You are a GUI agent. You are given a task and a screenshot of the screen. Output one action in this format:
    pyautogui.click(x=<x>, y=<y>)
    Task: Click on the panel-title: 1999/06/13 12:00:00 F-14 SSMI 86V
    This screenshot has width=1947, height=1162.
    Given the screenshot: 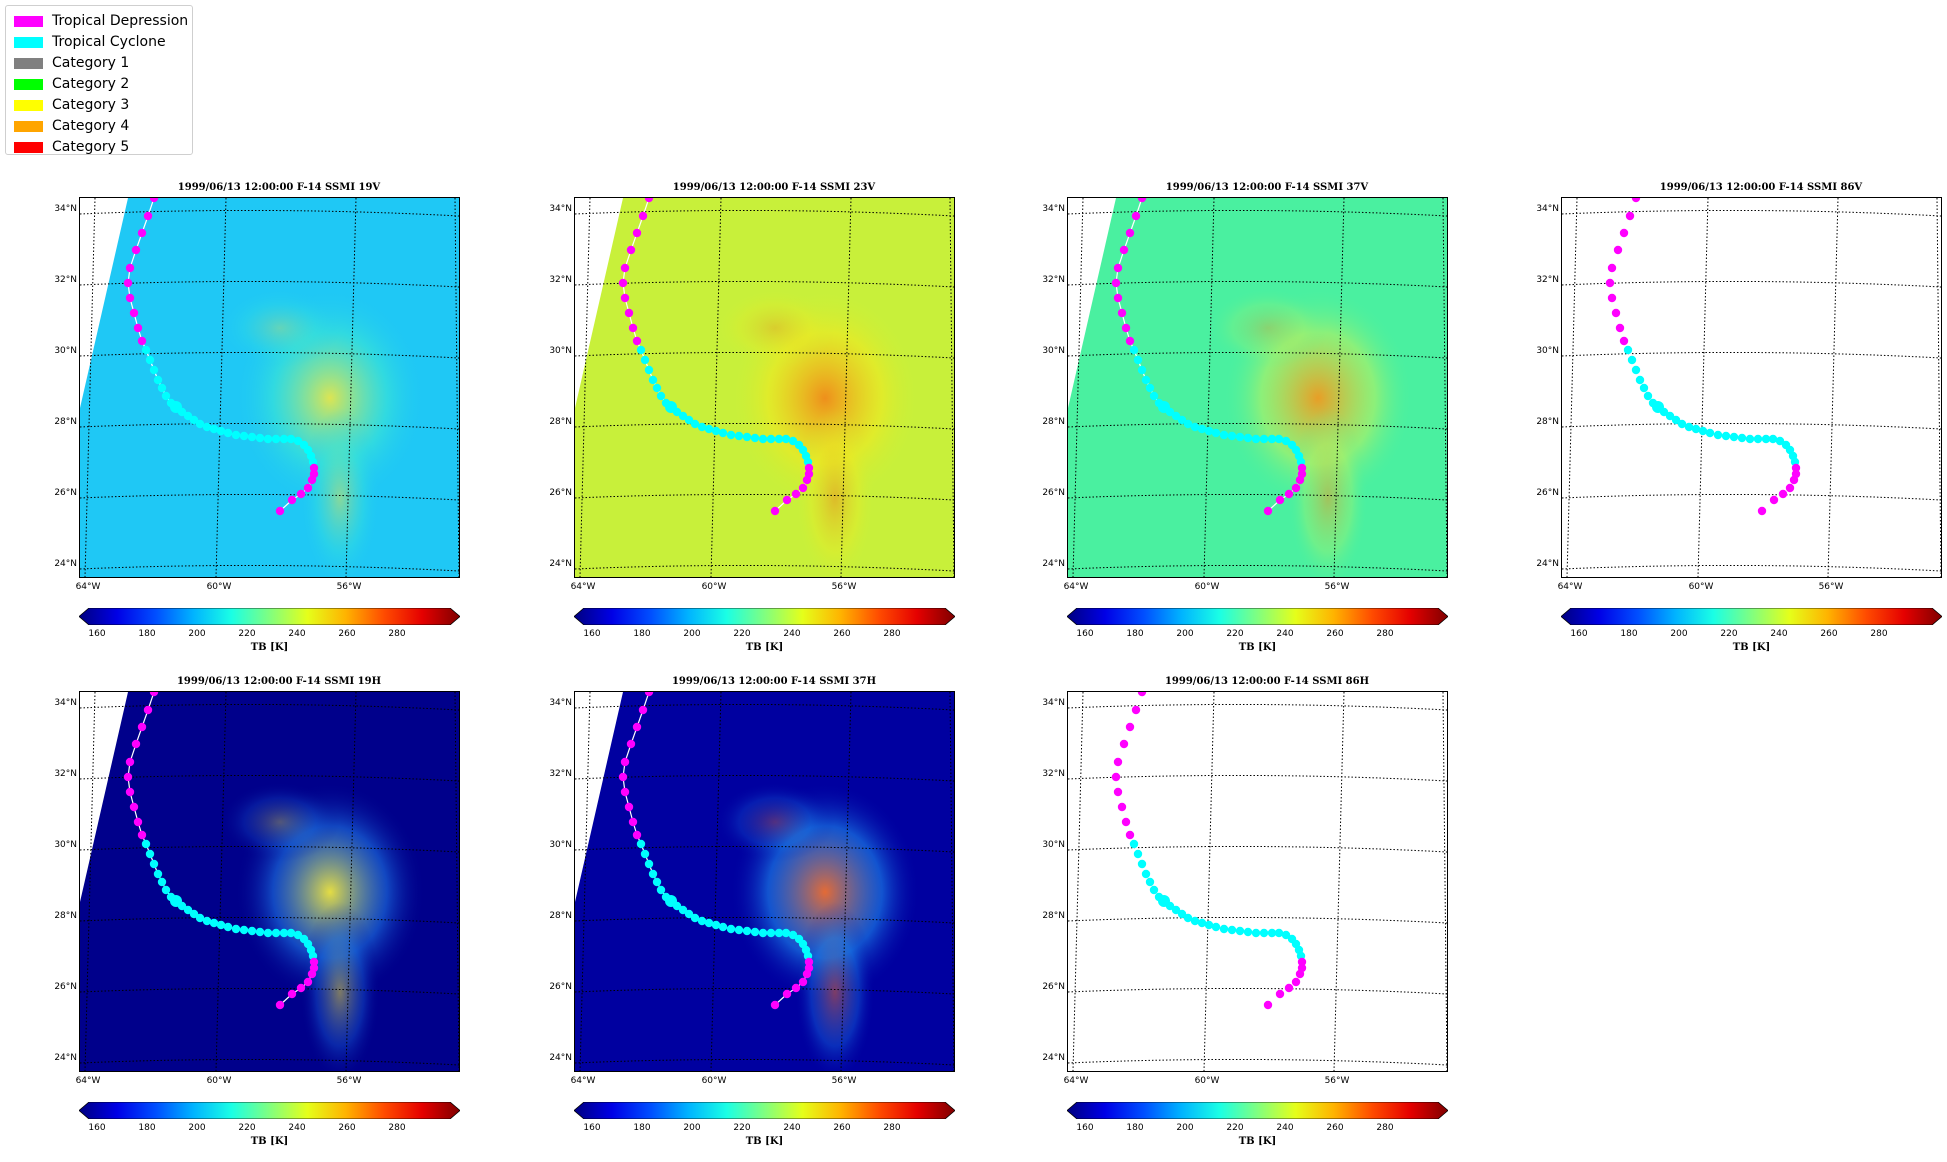 What is the action you would take?
    pyautogui.click(x=1761, y=187)
    